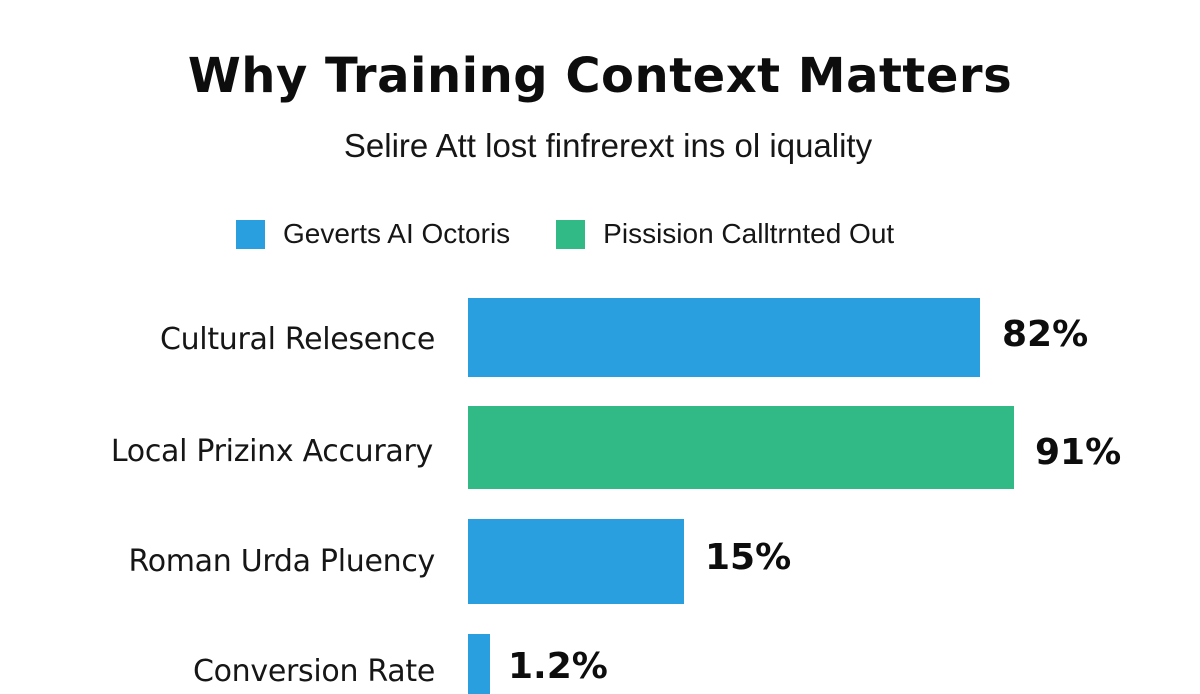  Describe the element at coordinates (313, 671) in the screenshot. I see `category-label: Conversion Rate` at that location.